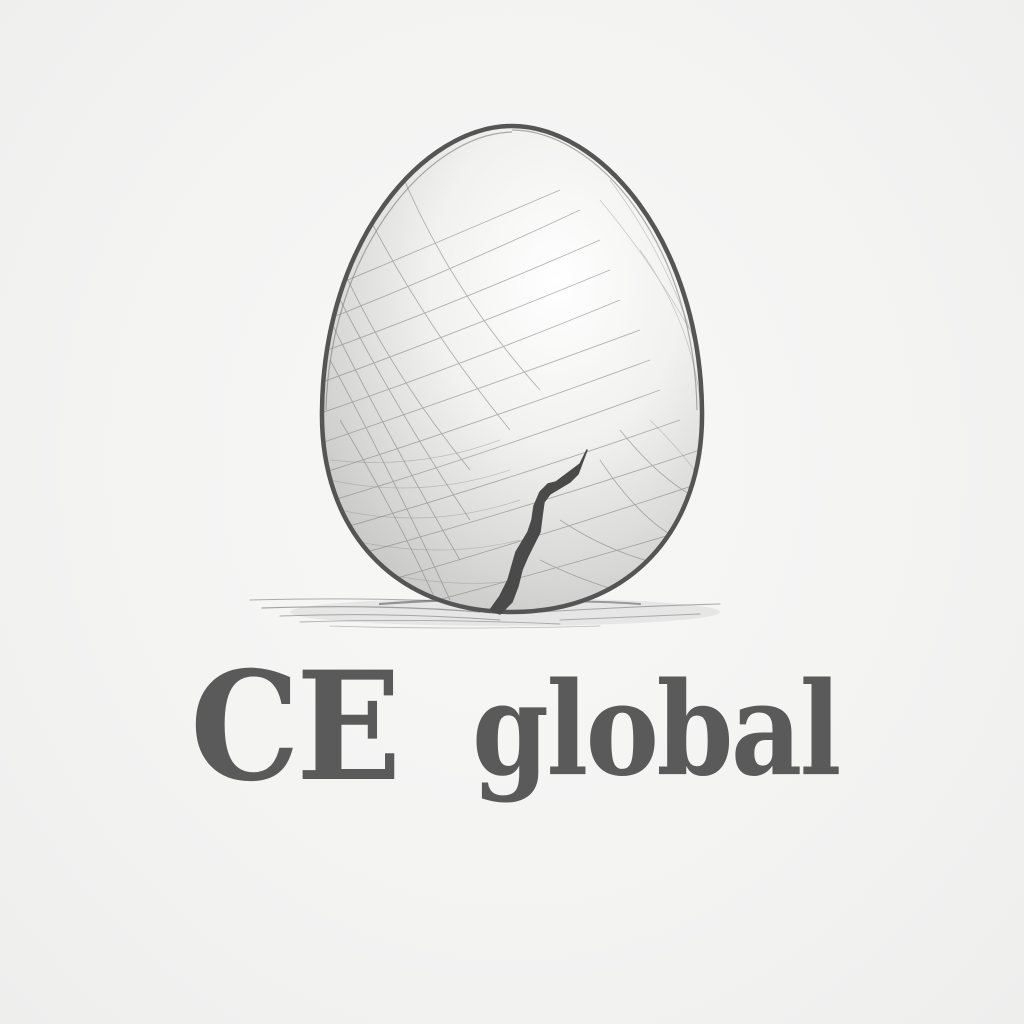  I want to click on wordmark-global: global, so click(656, 730).